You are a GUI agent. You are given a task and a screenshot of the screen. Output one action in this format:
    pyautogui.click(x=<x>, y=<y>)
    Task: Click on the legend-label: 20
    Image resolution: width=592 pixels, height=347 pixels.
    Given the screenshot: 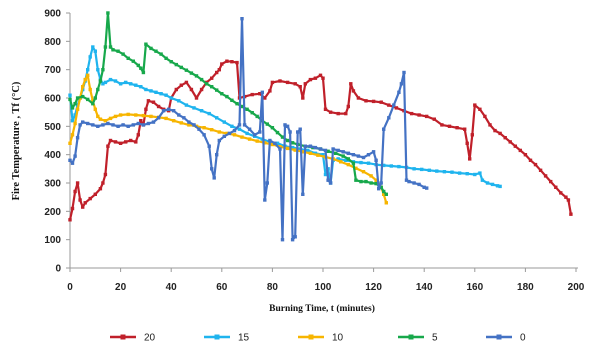 What is the action you would take?
    pyautogui.click(x=150, y=338)
    